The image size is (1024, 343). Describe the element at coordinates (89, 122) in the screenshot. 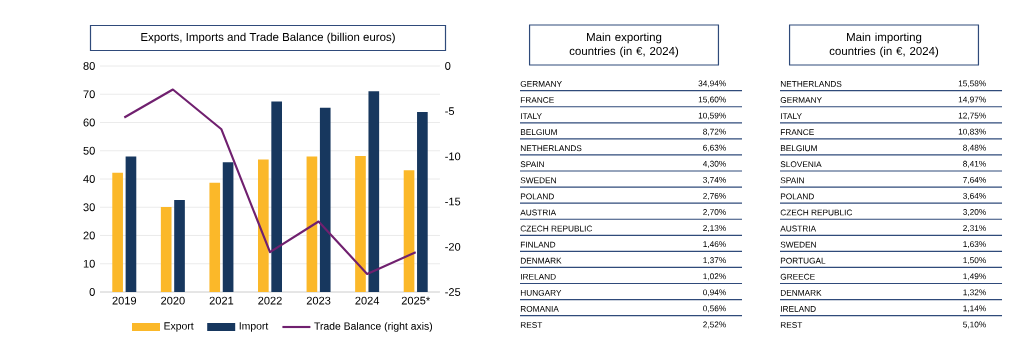

I see `y-tick-label: 60` at that location.